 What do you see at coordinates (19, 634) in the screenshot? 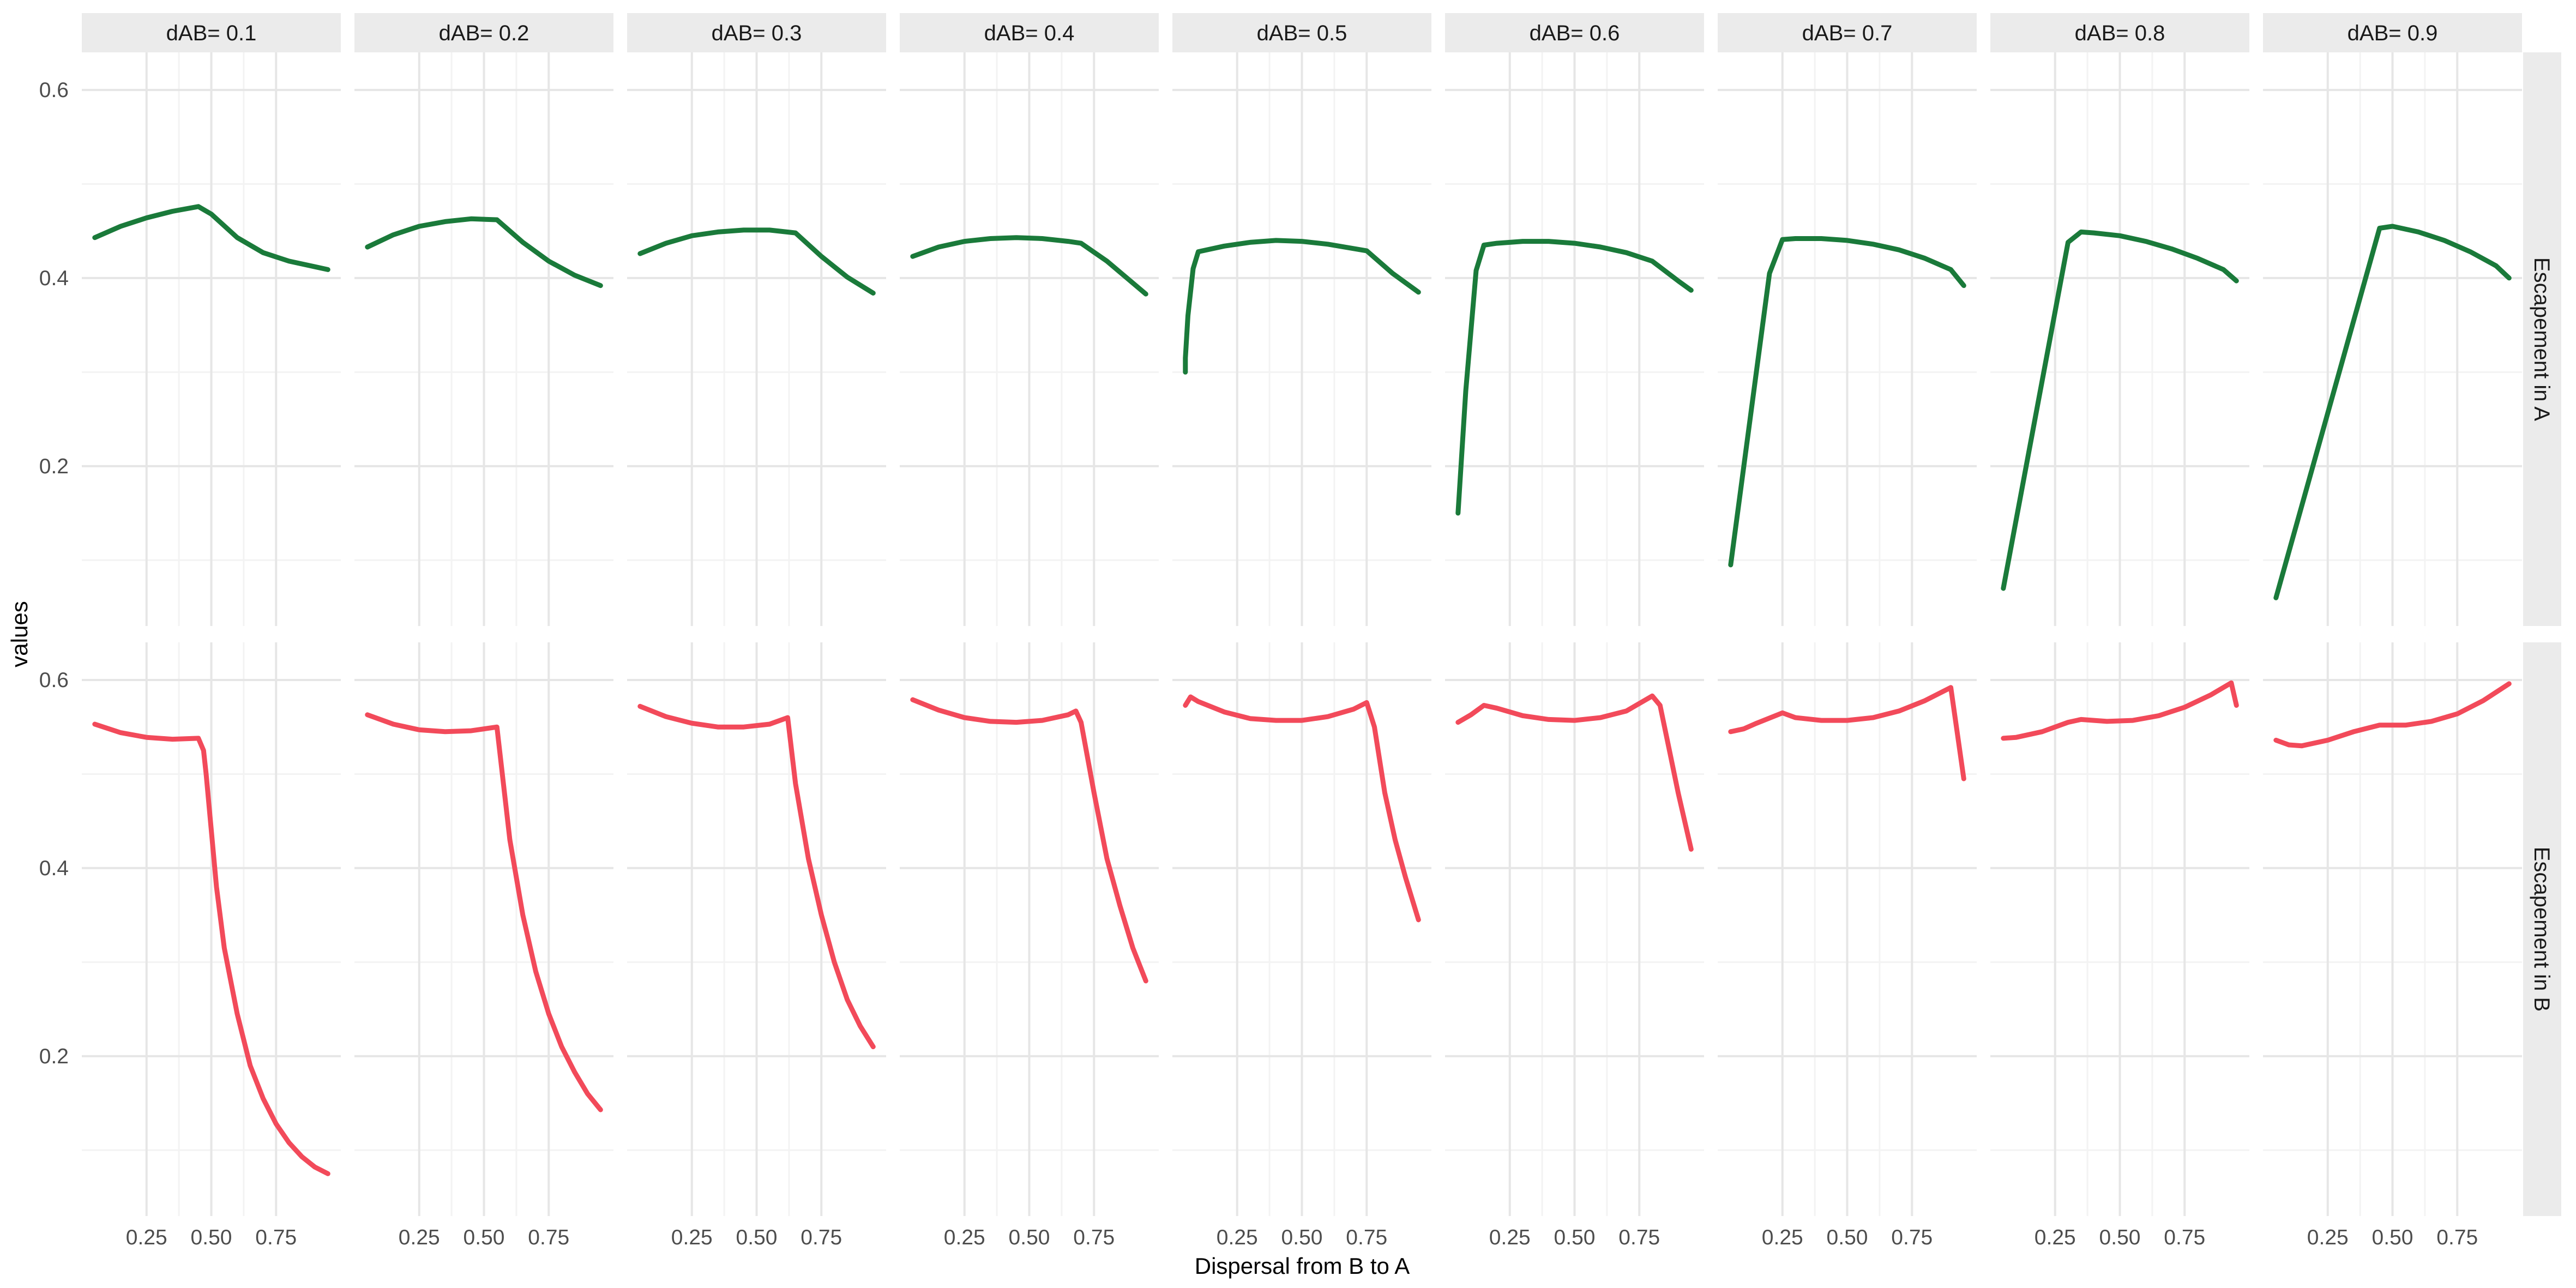
I see `y-axis-title: values` at bounding box center [19, 634].